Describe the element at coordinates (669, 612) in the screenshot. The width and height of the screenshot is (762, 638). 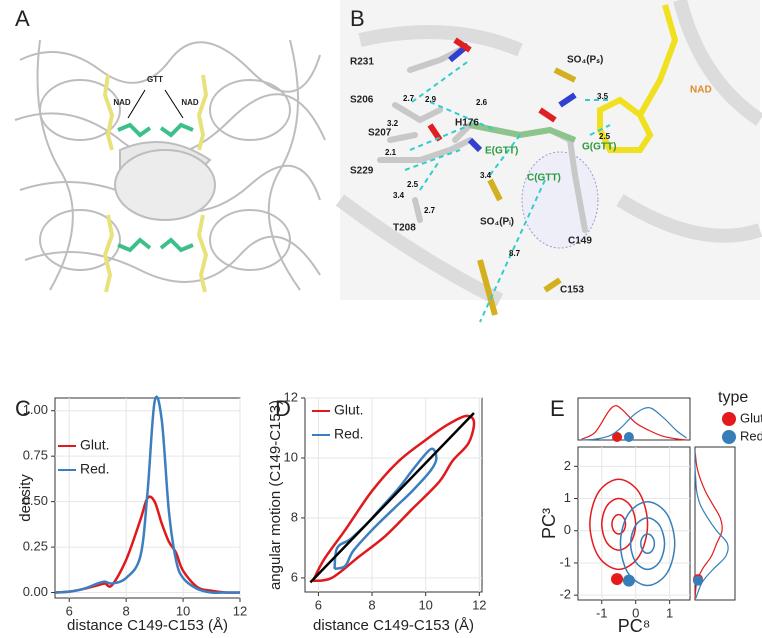
I see `x-tick-label: 1` at that location.